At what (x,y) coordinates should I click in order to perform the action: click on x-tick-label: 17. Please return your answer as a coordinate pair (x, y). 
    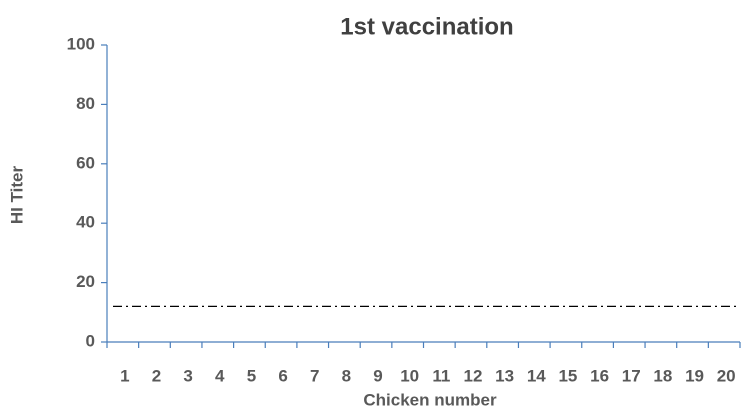
    Looking at the image, I should click on (631, 375).